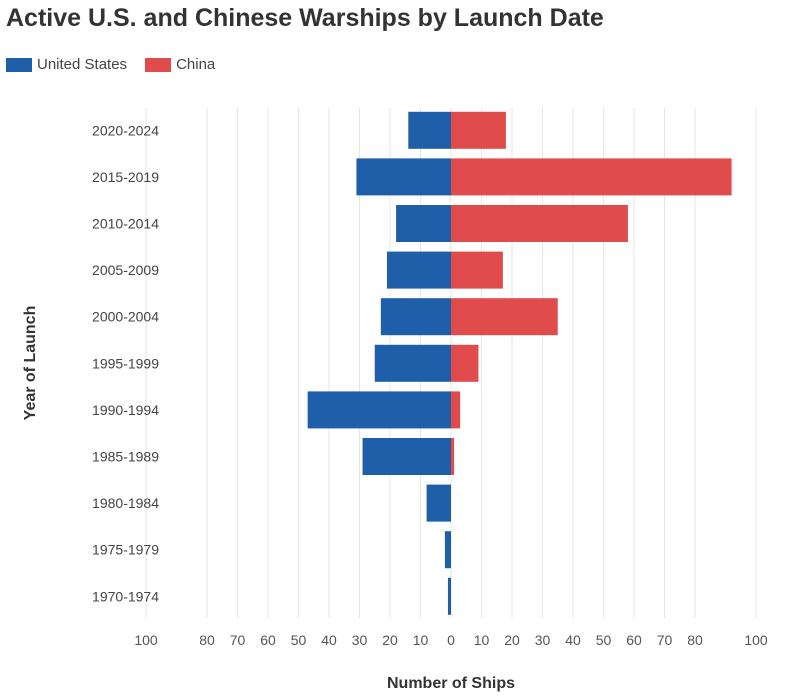  I want to click on legend-label-china: China, so click(196, 64).